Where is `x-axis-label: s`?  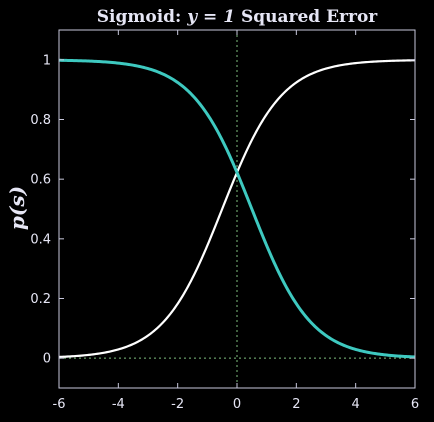 x-axis-label: s is located at coordinates (237, 419).